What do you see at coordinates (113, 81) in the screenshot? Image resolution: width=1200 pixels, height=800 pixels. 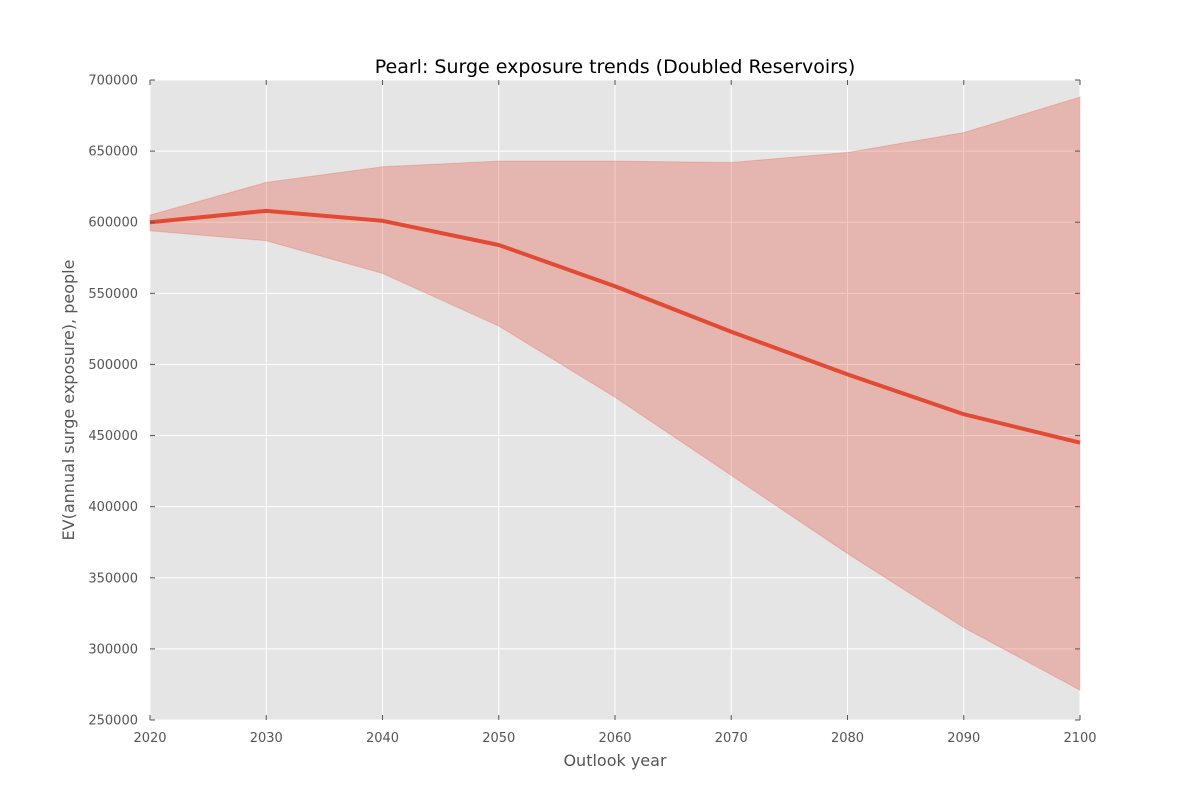 I see `y-tick-label: 700000` at bounding box center [113, 81].